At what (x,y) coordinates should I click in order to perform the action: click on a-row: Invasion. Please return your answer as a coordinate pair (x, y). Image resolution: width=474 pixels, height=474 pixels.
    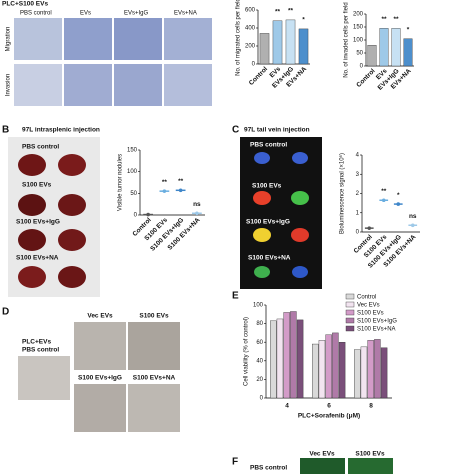
    Looking at the image, I should click on (9, 85).